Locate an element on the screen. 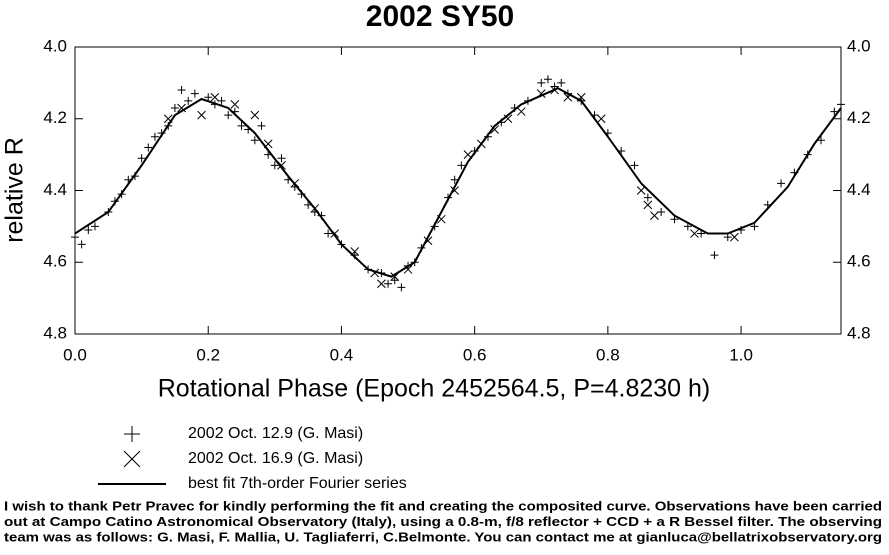 This screenshot has width=889, height=555. x-tick-label: 1.0 is located at coordinates (741, 354).